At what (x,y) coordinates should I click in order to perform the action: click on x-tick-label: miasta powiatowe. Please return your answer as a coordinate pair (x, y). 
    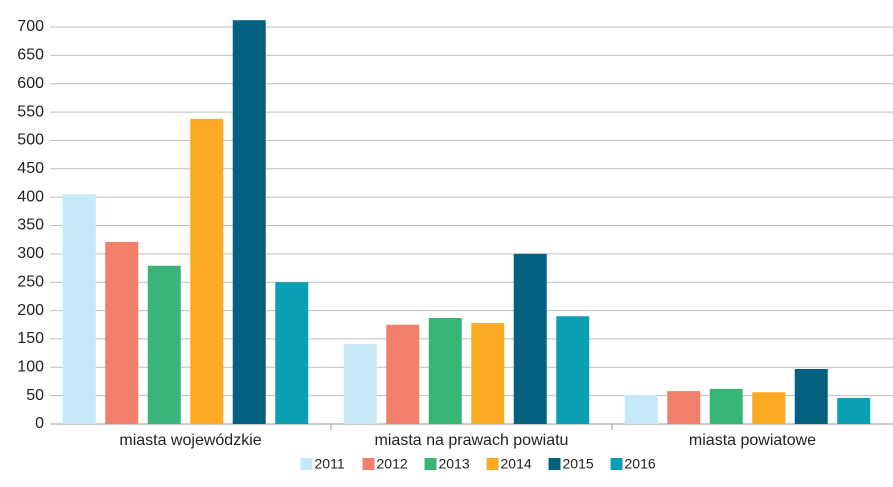
    Looking at the image, I should click on (752, 440).